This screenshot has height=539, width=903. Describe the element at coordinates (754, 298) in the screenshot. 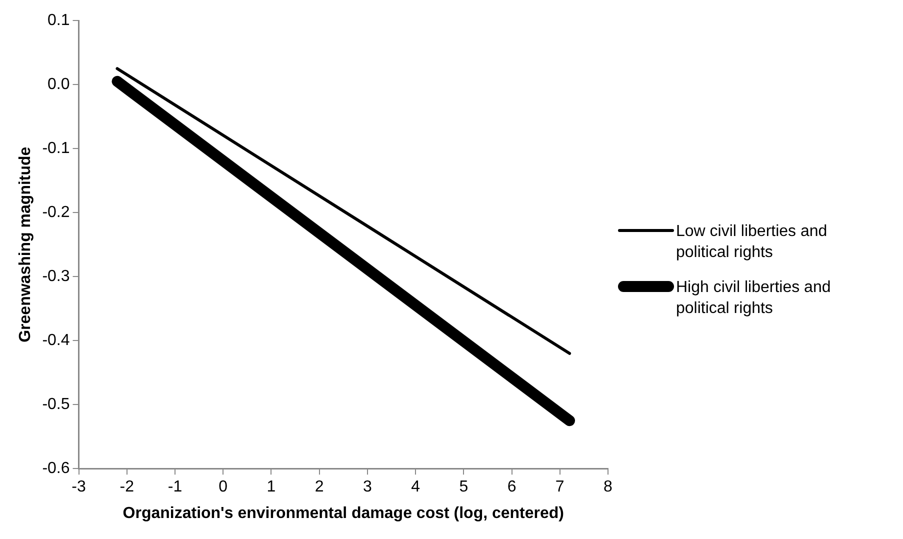

I see `legend-label: High civil liberties and political rights` at that location.